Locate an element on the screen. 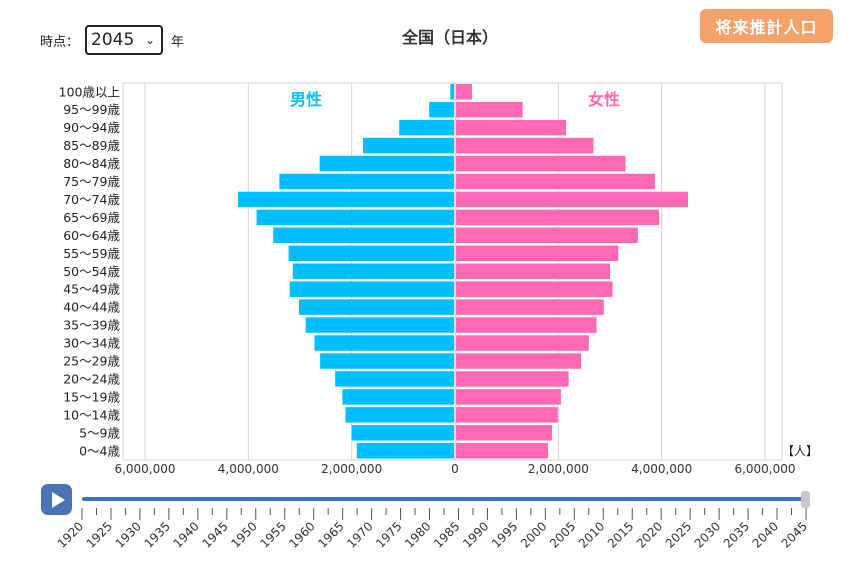  future-projection-button: 将来推計人口 is located at coordinates (766, 26).